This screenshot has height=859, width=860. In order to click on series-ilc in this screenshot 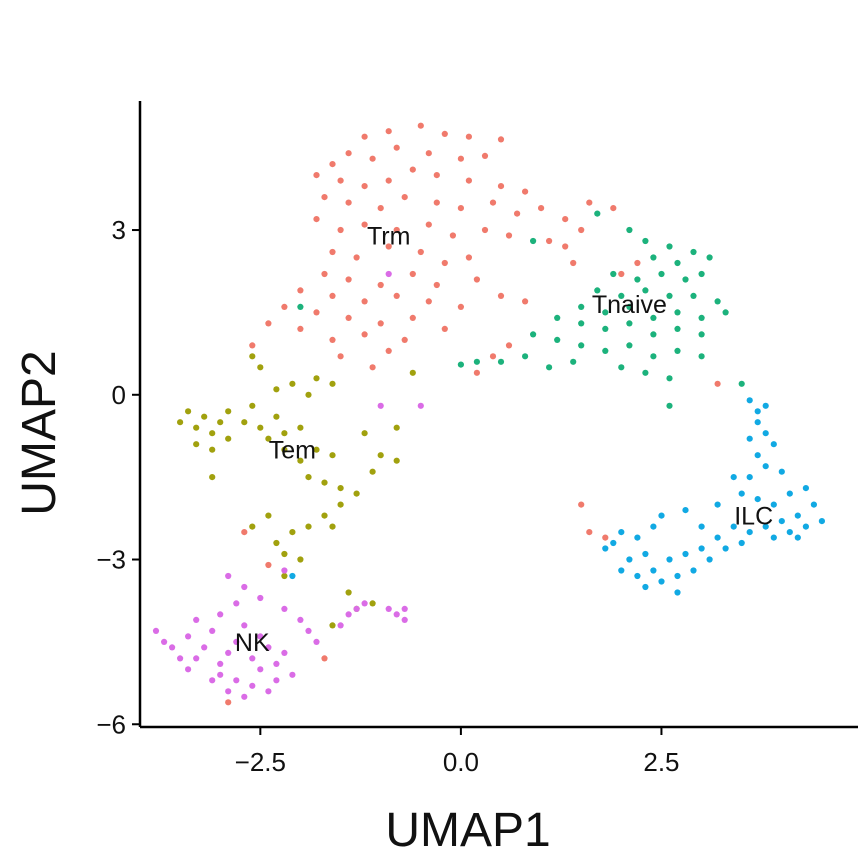, I will do `click(557, 496)`.